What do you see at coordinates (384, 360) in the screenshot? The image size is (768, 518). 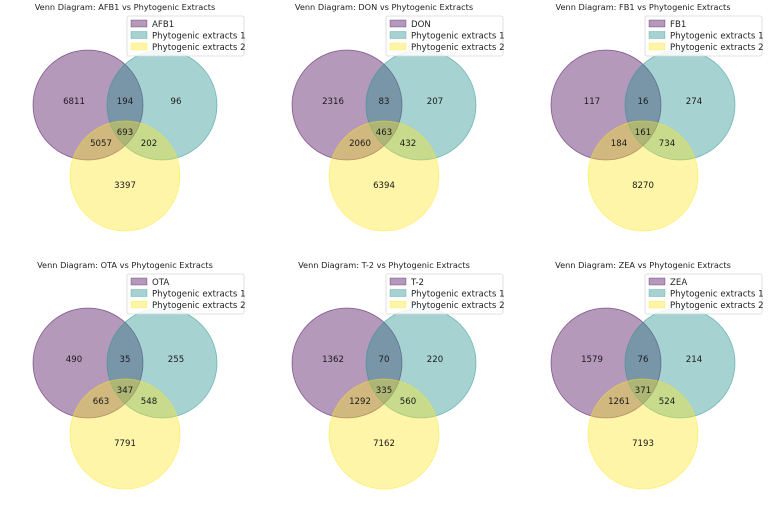 I see `region-label-ab: 70` at bounding box center [384, 360].